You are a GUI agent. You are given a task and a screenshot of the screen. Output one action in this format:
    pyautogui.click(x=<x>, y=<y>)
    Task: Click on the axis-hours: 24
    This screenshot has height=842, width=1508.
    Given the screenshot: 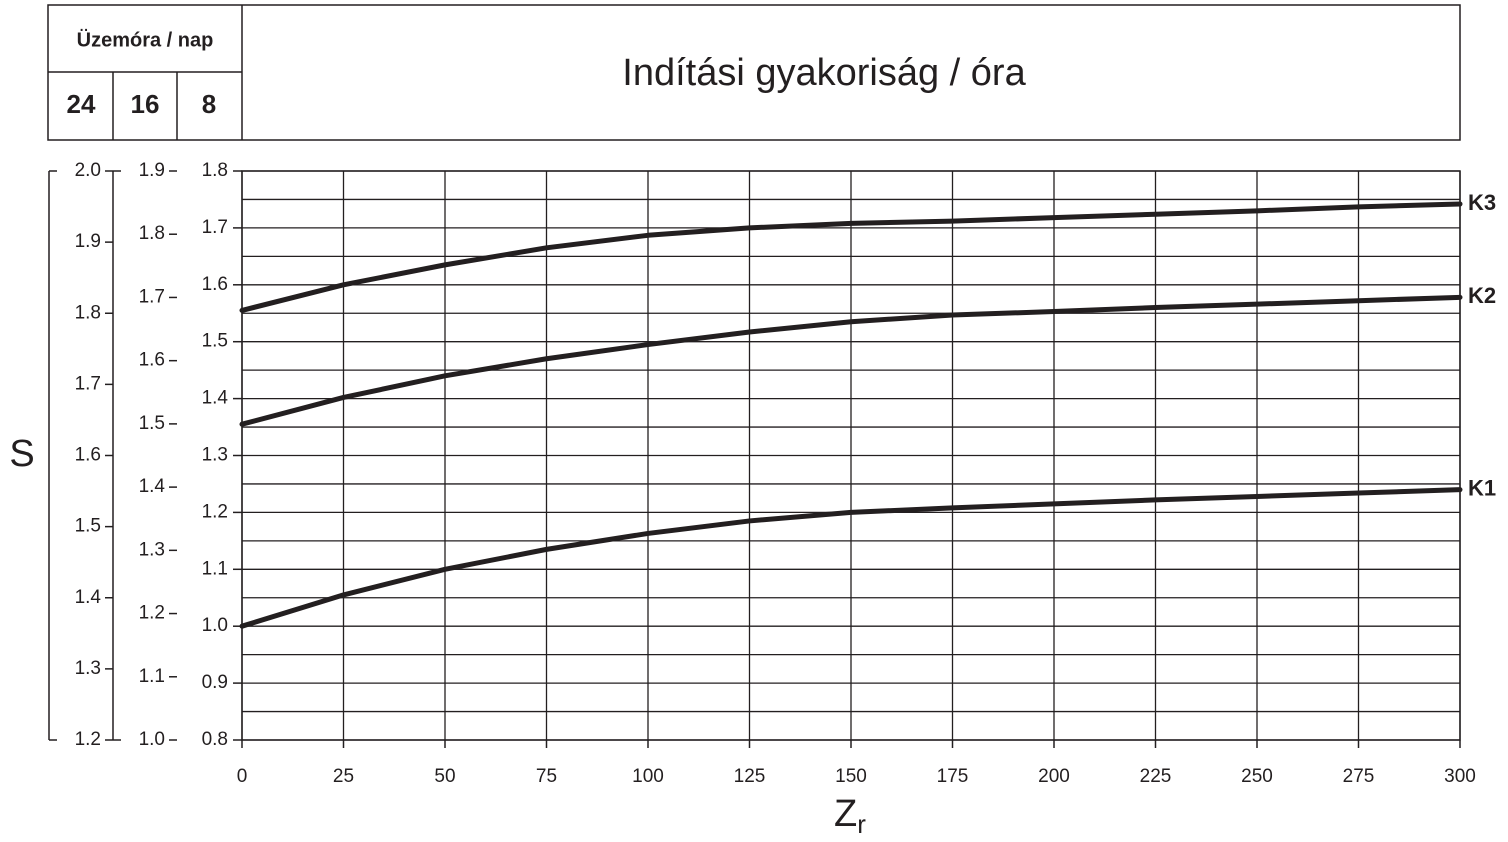 What is the action you would take?
    pyautogui.click(x=81, y=104)
    